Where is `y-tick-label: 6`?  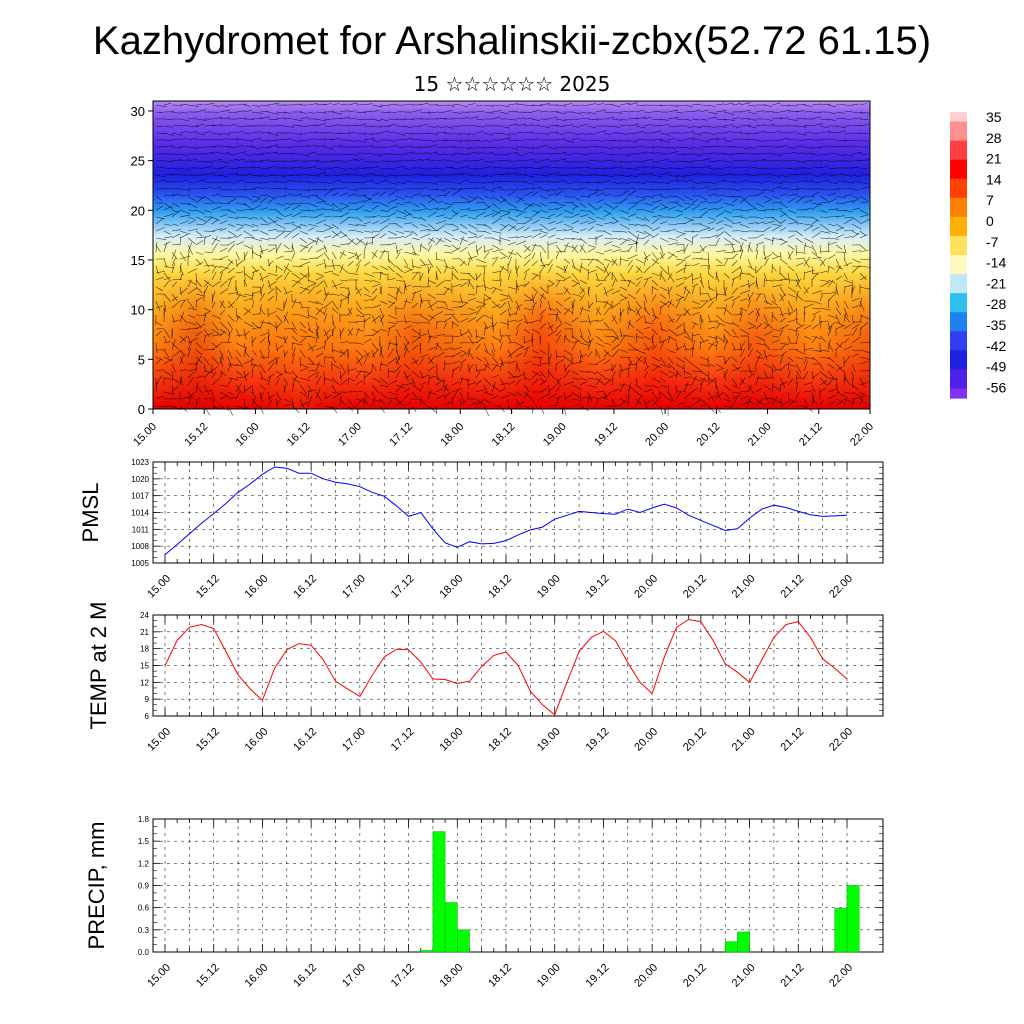
y-tick-label: 6 is located at coordinates (147, 716).